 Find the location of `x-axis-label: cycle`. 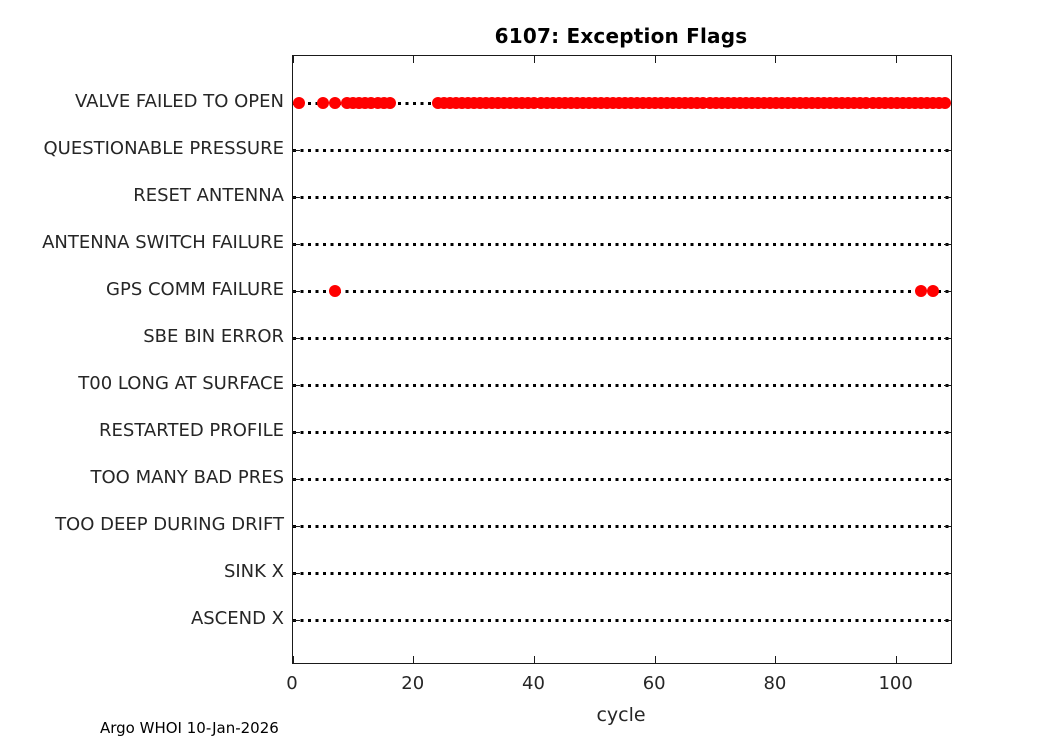

x-axis-label: cycle is located at coordinates (621, 715).